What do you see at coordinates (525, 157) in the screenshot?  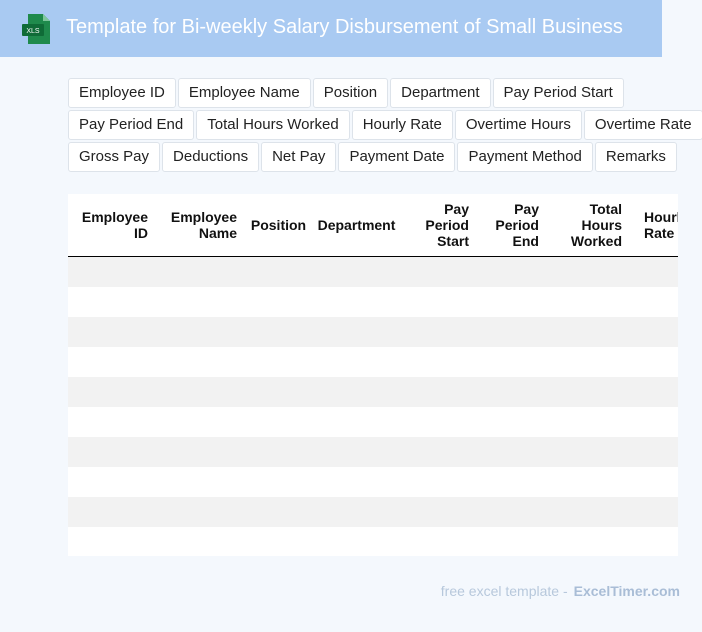 I see `field-chip: Payment Method` at bounding box center [525, 157].